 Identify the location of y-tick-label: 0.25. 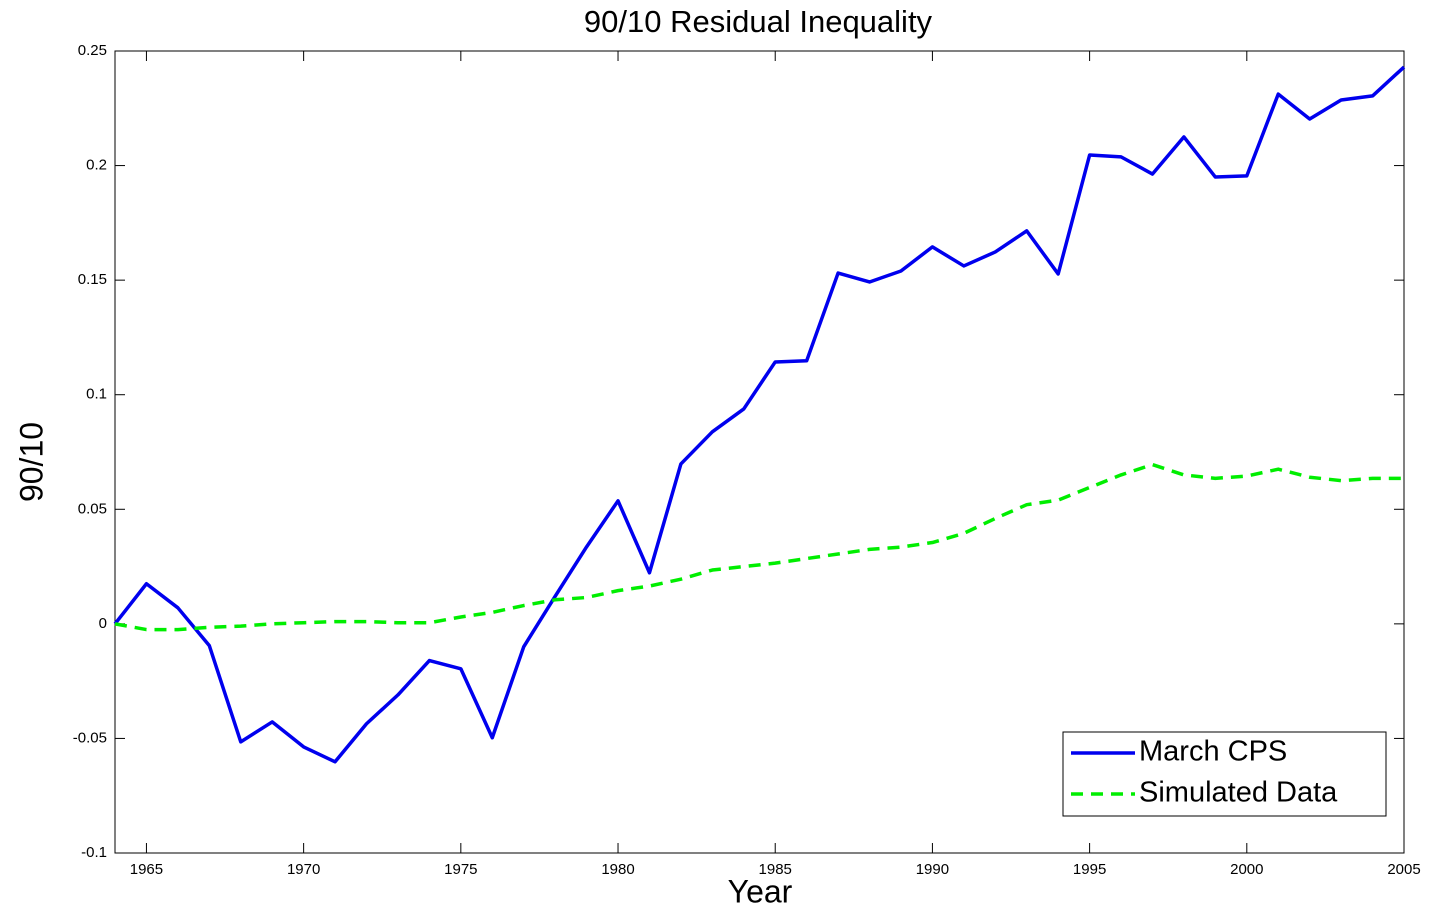
(92, 50).